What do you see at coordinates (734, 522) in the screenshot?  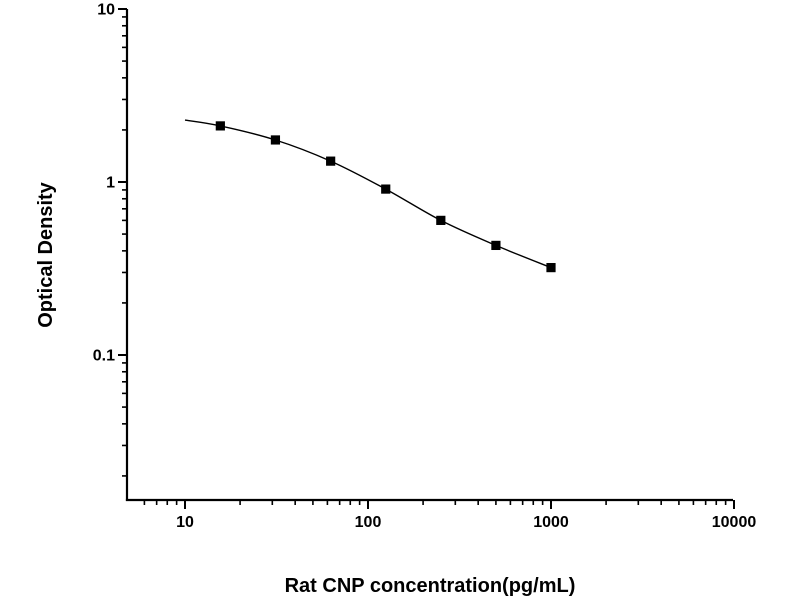 I see `x-tick-label: 10000` at bounding box center [734, 522].